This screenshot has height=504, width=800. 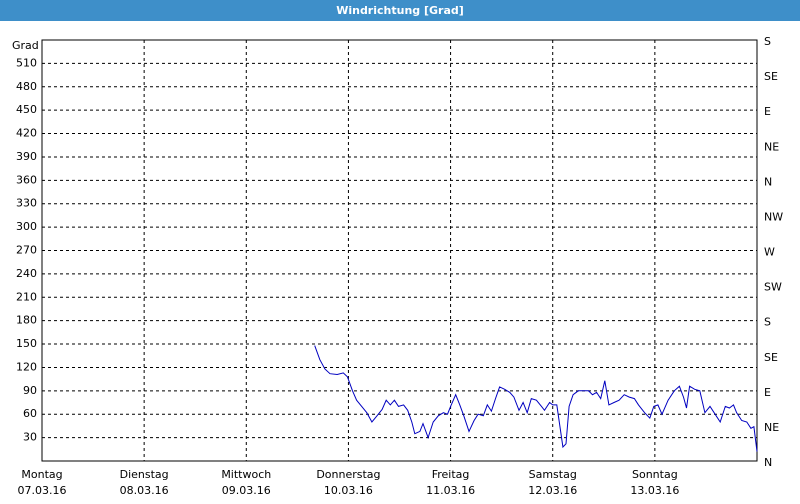 What do you see at coordinates (41, 474) in the screenshot?
I see `x-tick-label: Montag` at bounding box center [41, 474].